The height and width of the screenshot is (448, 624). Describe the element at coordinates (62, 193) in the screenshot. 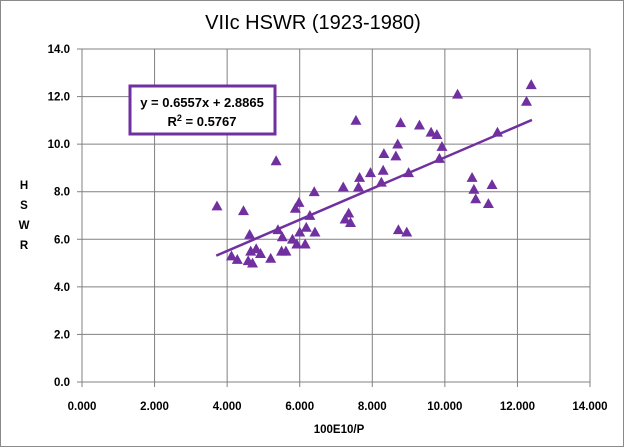

I see `y-tick-label: 8.0` at that location.